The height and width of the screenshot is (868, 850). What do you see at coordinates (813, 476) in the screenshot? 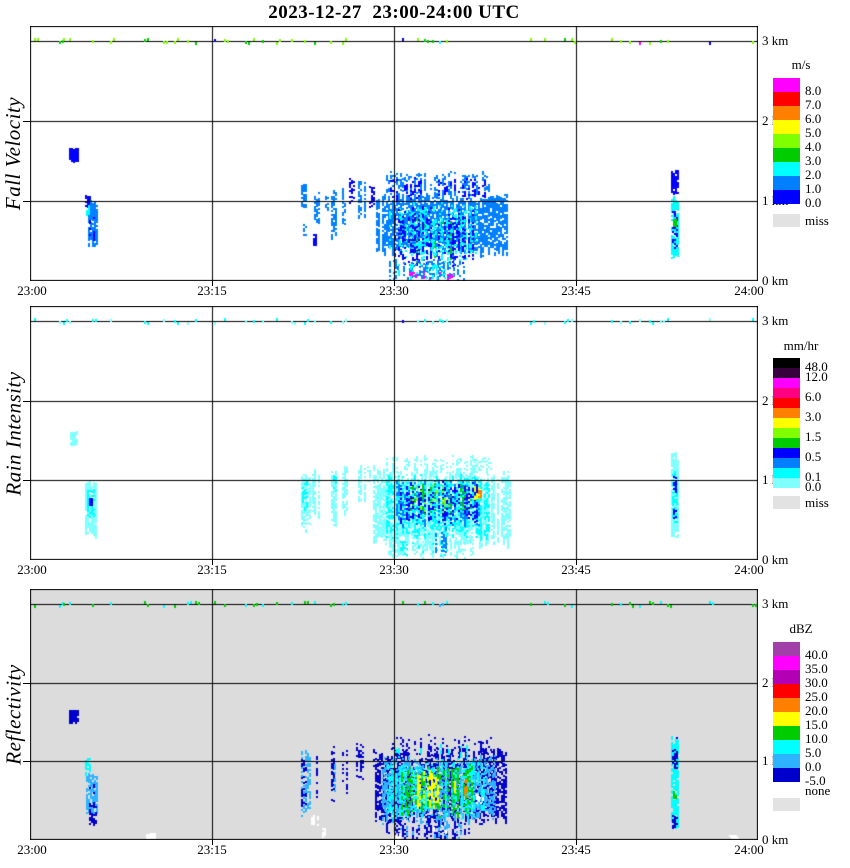
I see `legend-value-label: 0.1` at bounding box center [813, 476].